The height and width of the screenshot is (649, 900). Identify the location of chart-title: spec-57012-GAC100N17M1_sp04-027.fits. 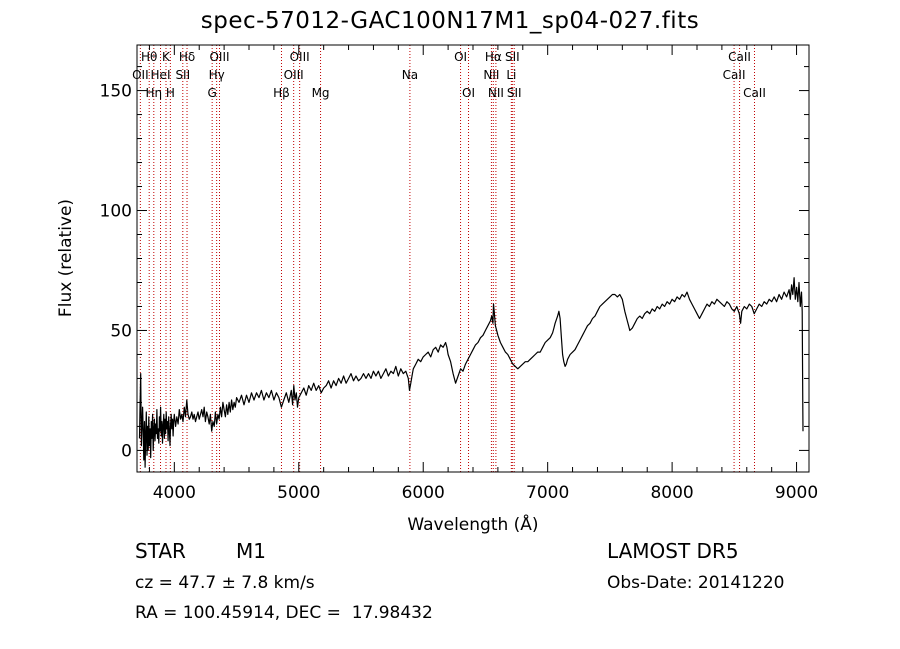
(450, 21).